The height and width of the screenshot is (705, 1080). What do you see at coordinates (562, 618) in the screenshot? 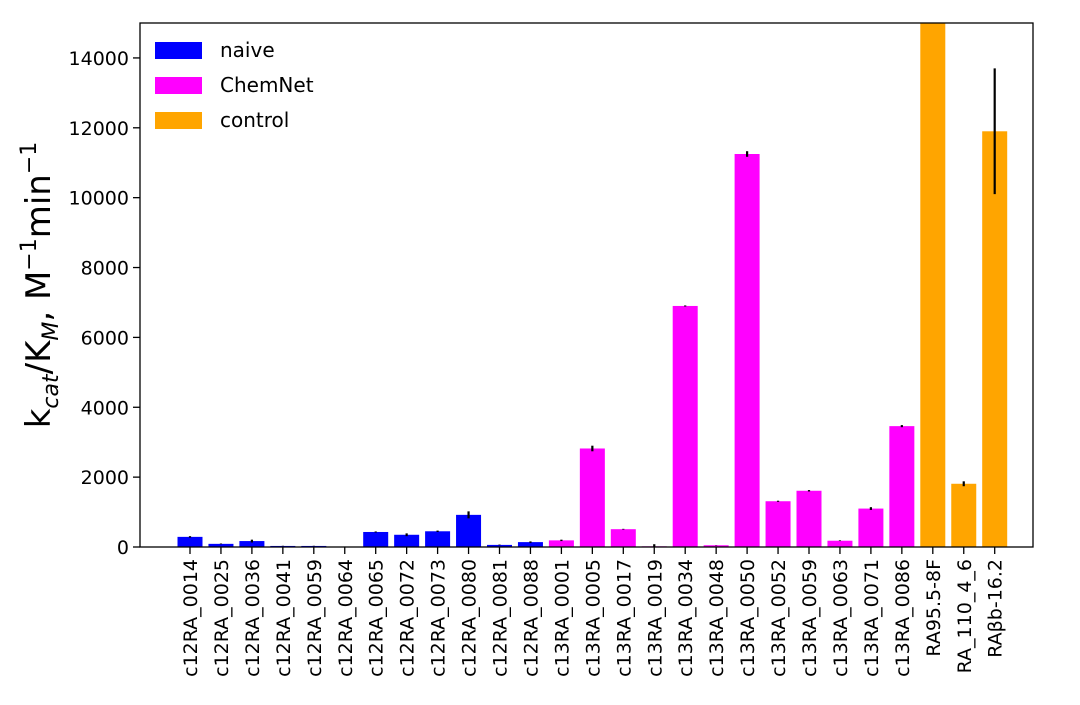
I see `x-tick-label: c13RA_0001` at bounding box center [562, 618].